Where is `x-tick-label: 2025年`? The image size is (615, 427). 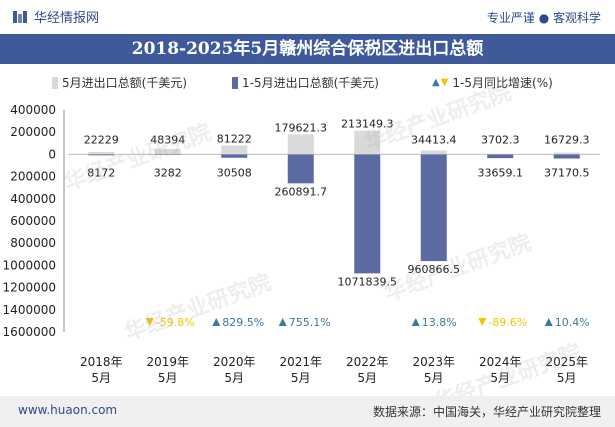
x-tick-label: 2025年 is located at coordinates (566, 362).